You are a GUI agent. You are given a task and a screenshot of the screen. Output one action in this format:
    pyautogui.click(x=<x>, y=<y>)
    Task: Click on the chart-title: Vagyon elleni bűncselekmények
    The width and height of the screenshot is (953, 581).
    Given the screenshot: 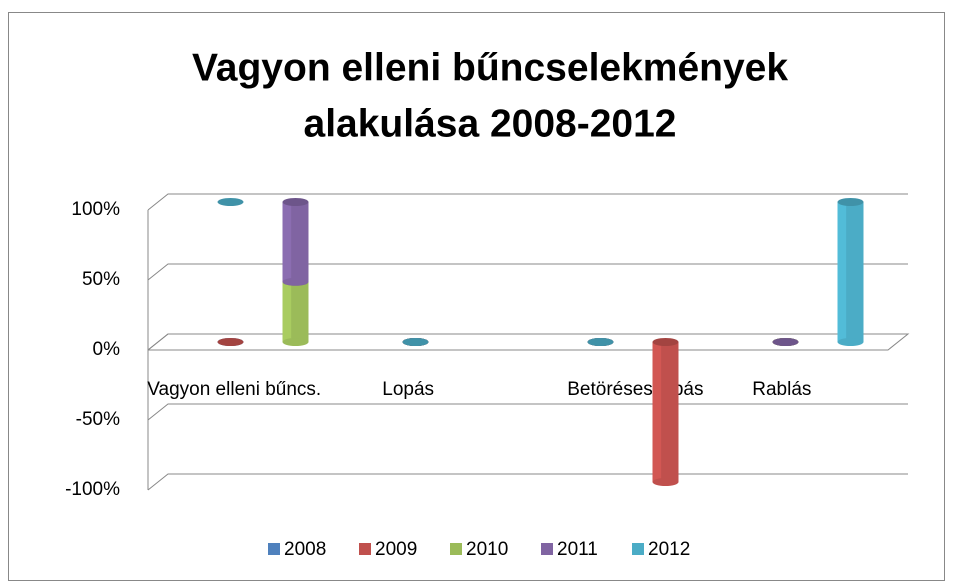 What is the action you would take?
    pyautogui.click(x=490, y=67)
    